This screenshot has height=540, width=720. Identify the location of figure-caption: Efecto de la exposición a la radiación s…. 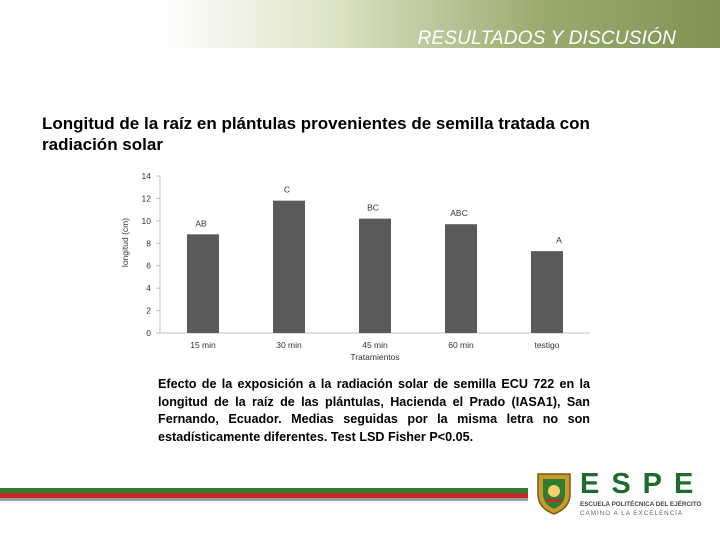
(374, 410).